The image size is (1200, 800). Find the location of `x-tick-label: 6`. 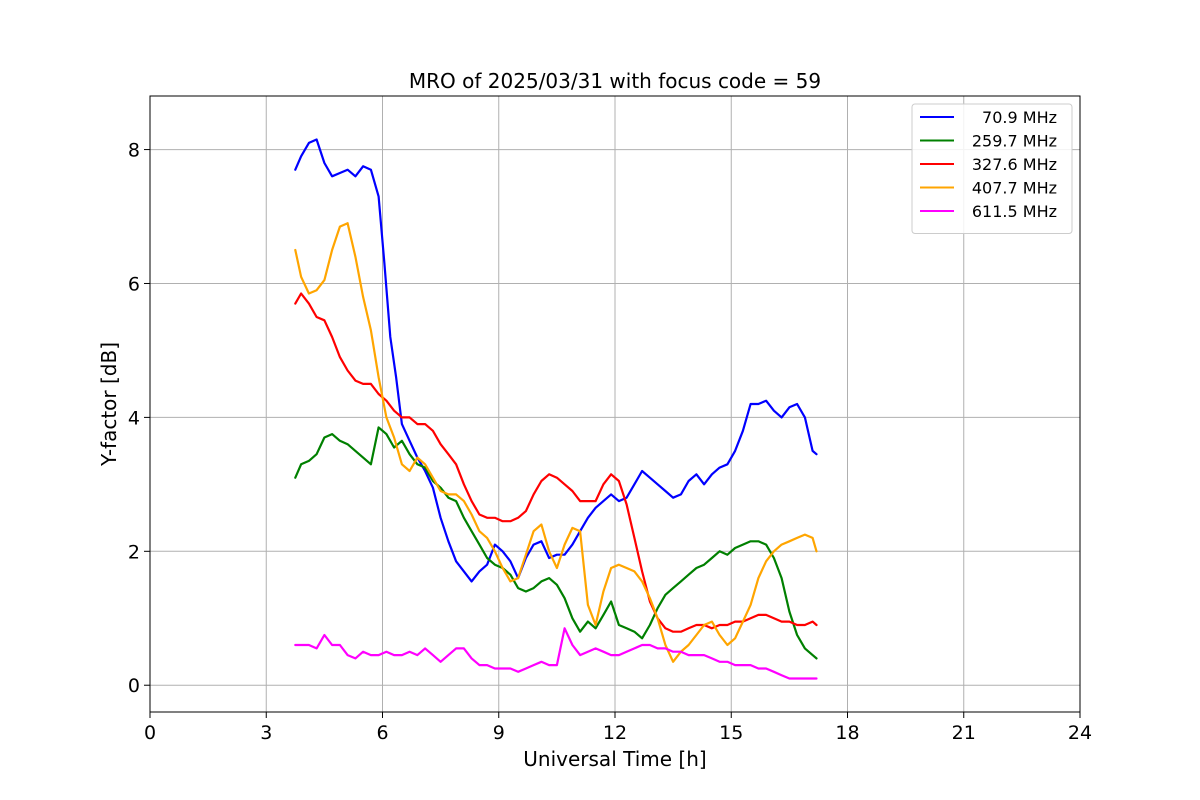

x-tick-label: 6 is located at coordinates (382, 733).